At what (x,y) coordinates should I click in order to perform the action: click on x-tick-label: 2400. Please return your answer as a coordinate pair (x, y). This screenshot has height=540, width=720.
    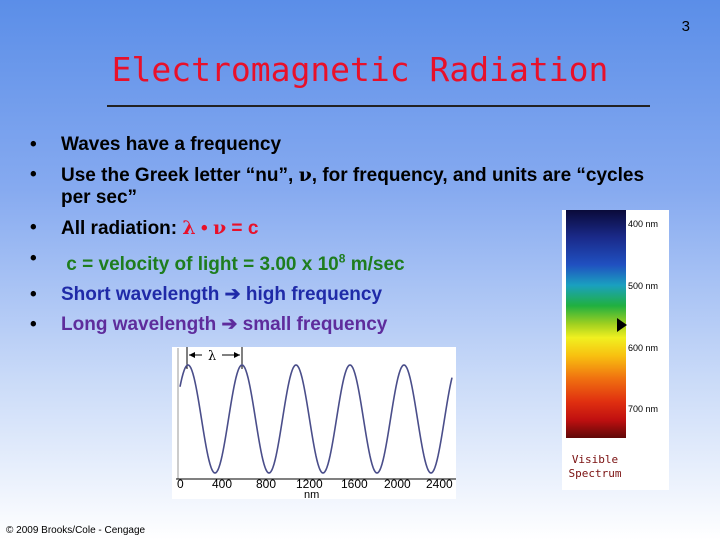
    Looking at the image, I should click on (439, 484).